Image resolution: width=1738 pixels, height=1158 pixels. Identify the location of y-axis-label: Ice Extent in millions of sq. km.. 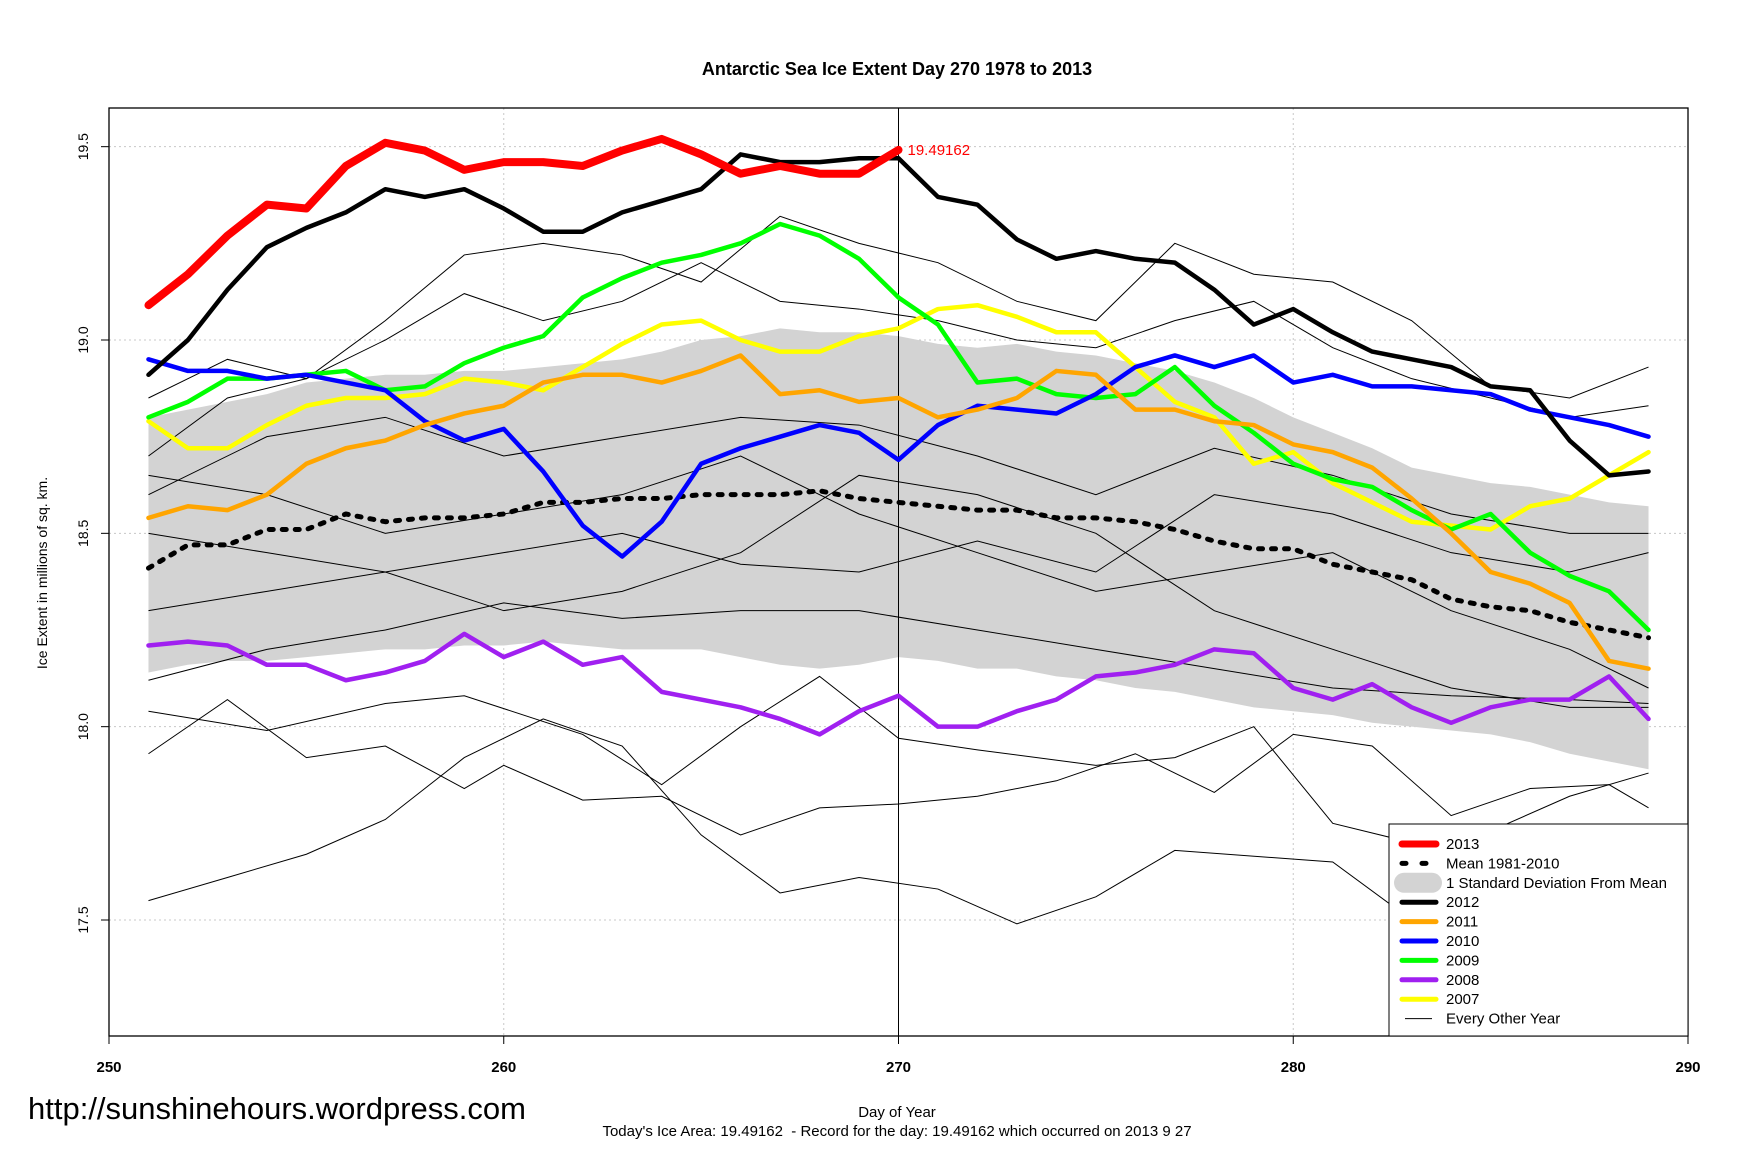
(42, 573).